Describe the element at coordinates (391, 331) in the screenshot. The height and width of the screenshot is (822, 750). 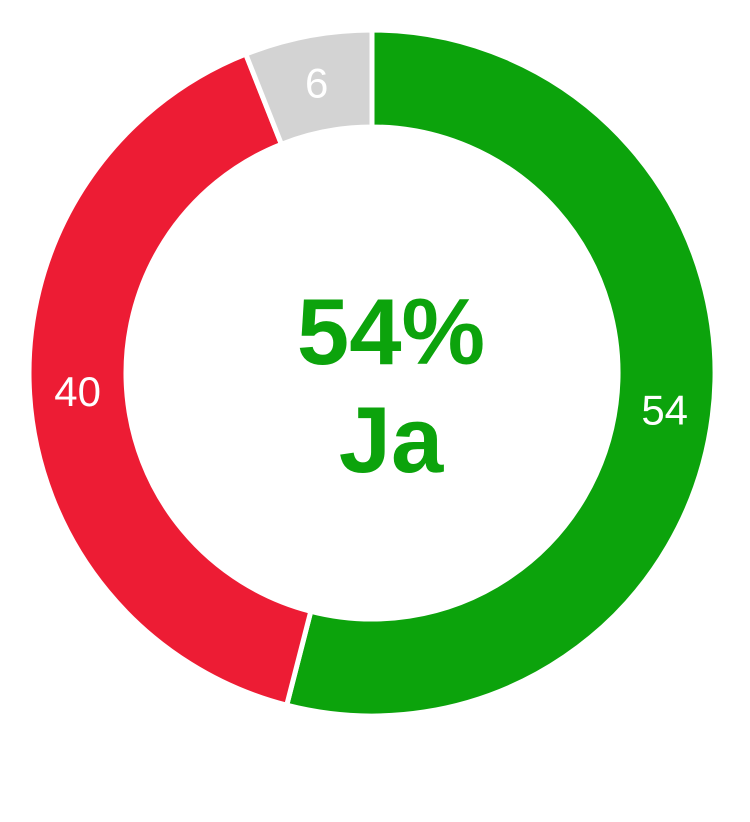
I see `center-percent-text: 54%` at that location.